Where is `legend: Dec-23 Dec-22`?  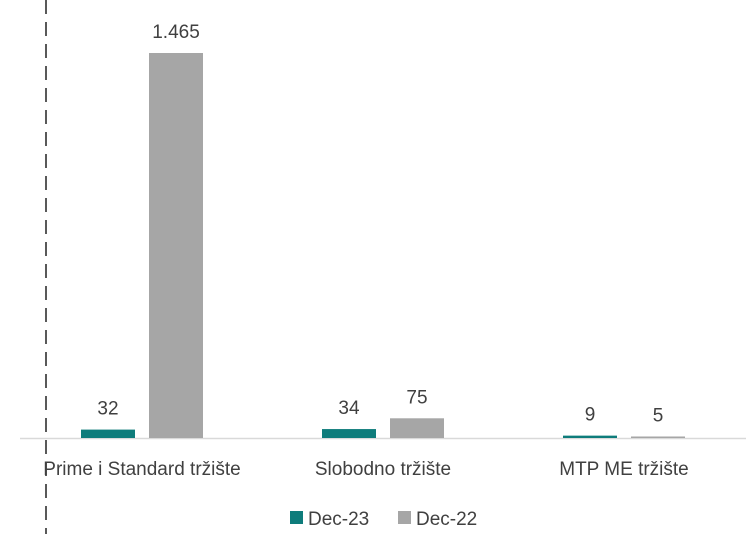 legend: Dec-23 Dec-22 is located at coordinates (383, 519).